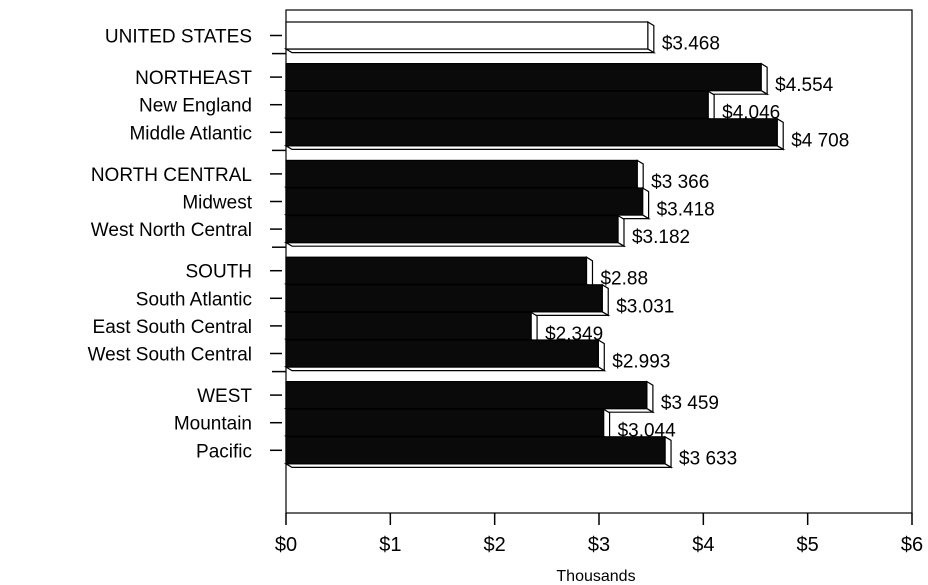  Describe the element at coordinates (195, 106) in the screenshot. I see `category-label: New England` at that location.